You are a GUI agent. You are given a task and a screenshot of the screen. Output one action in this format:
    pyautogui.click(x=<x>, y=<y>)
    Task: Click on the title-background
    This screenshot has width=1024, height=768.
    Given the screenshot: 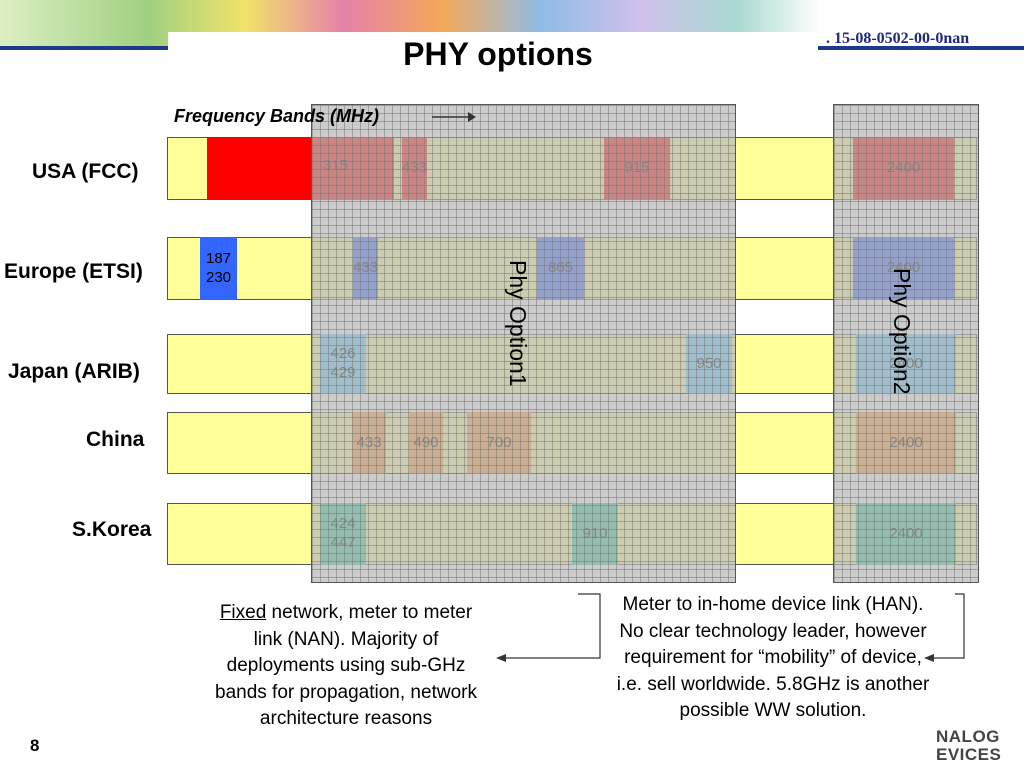 What is the action you would take?
    pyautogui.click(x=493, y=56)
    